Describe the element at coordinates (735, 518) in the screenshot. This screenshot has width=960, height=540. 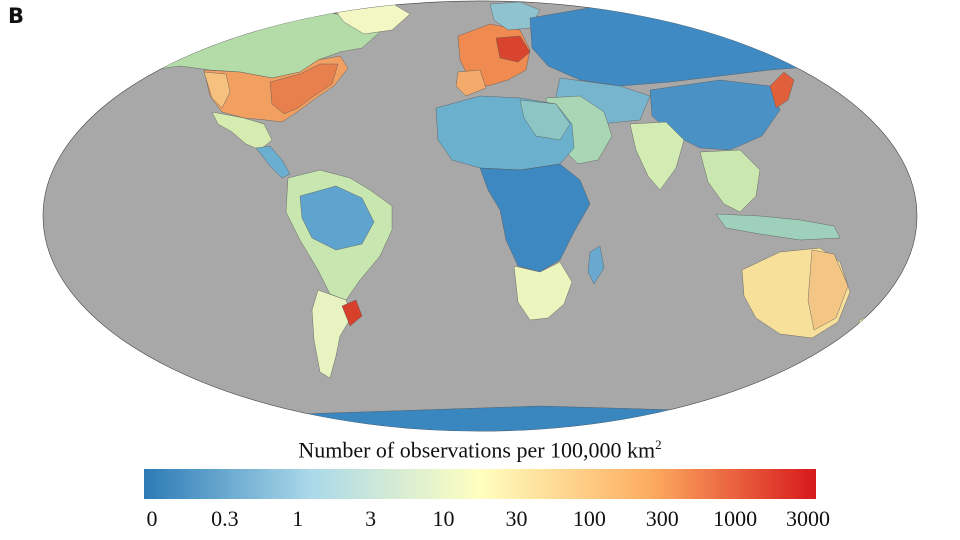
I see `legend-tick-label: 1000` at that location.